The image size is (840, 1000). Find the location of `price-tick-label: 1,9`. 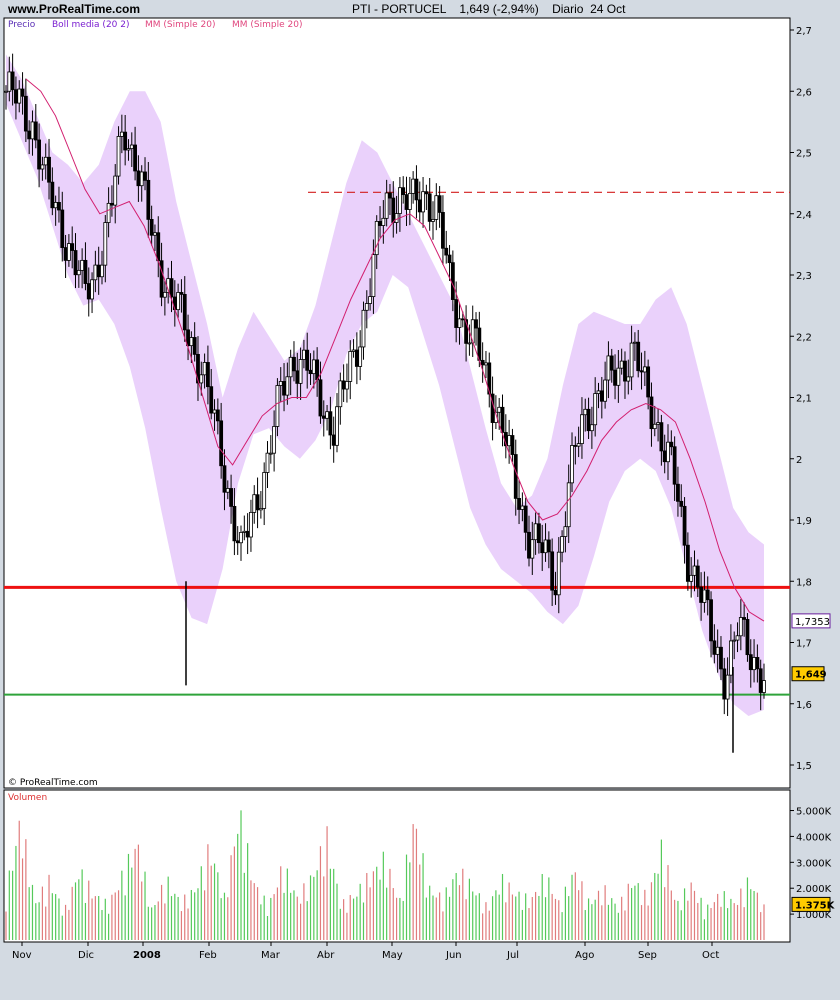

price-tick-label: 1,9 is located at coordinates (804, 521).